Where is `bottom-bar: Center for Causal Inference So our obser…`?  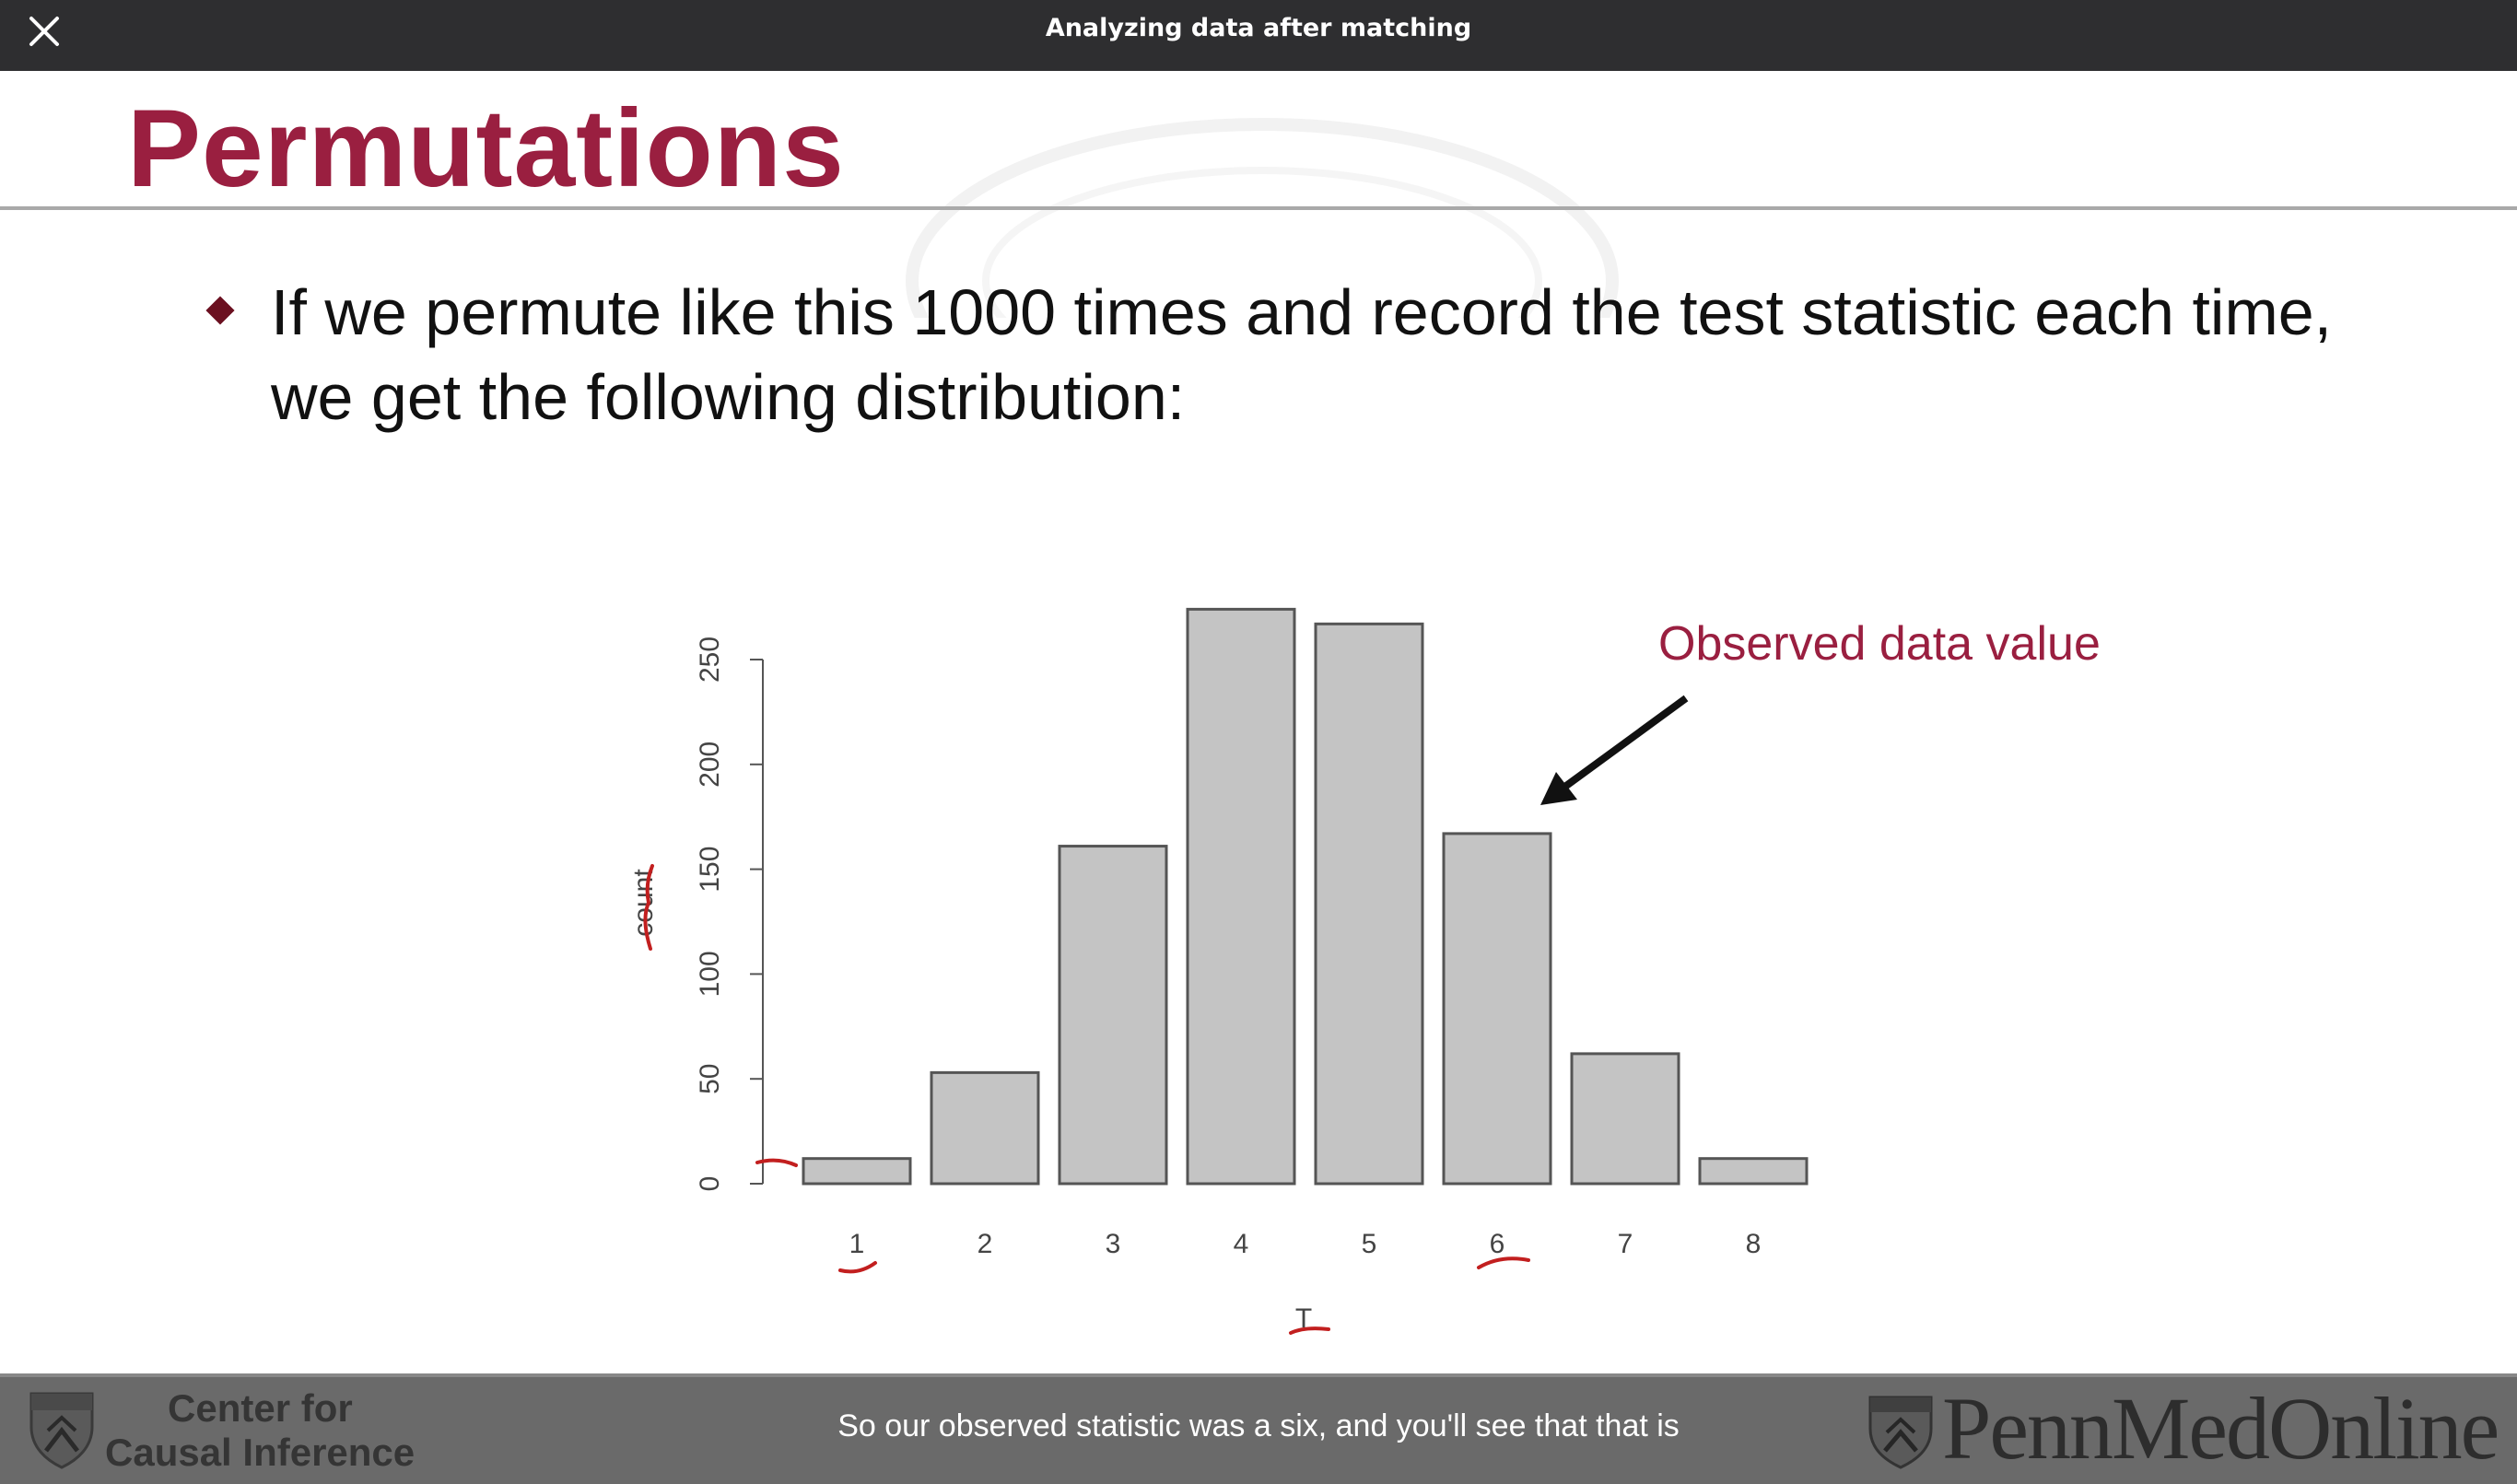 bottom-bar: Center for Causal Inference So our obser… is located at coordinates (1258, 1428).